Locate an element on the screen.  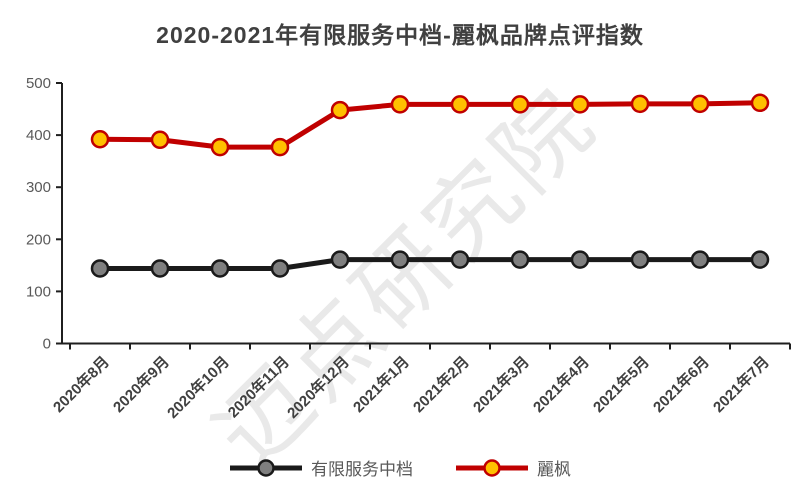
x-axis-tick-label: 2020年10月 is located at coordinates (197, 387).